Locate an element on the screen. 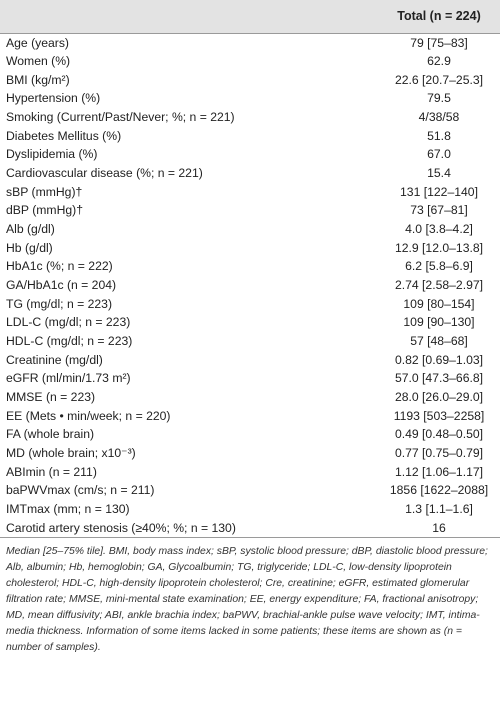 This screenshot has height=712, width=500. row-value: 15.4 is located at coordinates (439, 173).